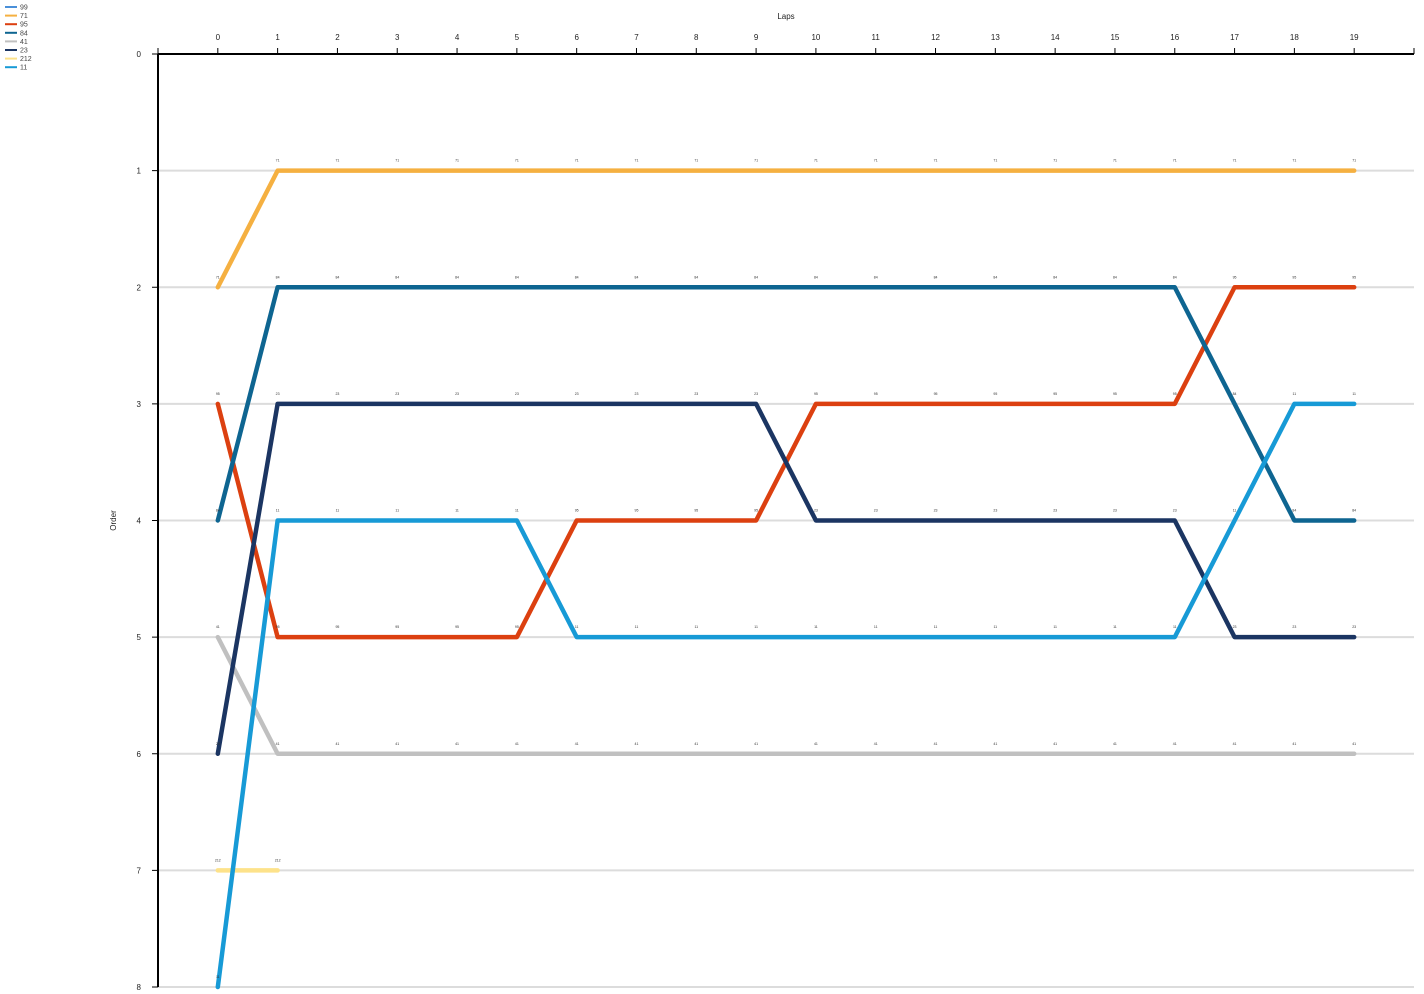 The height and width of the screenshot is (994, 1424). I want to click on legend-label-212: 212, so click(26, 59).